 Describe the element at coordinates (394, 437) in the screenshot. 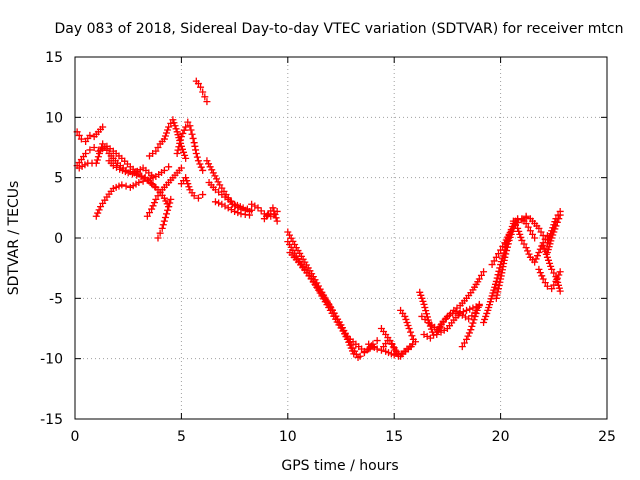

I see `x-tick-label: 15` at that location.